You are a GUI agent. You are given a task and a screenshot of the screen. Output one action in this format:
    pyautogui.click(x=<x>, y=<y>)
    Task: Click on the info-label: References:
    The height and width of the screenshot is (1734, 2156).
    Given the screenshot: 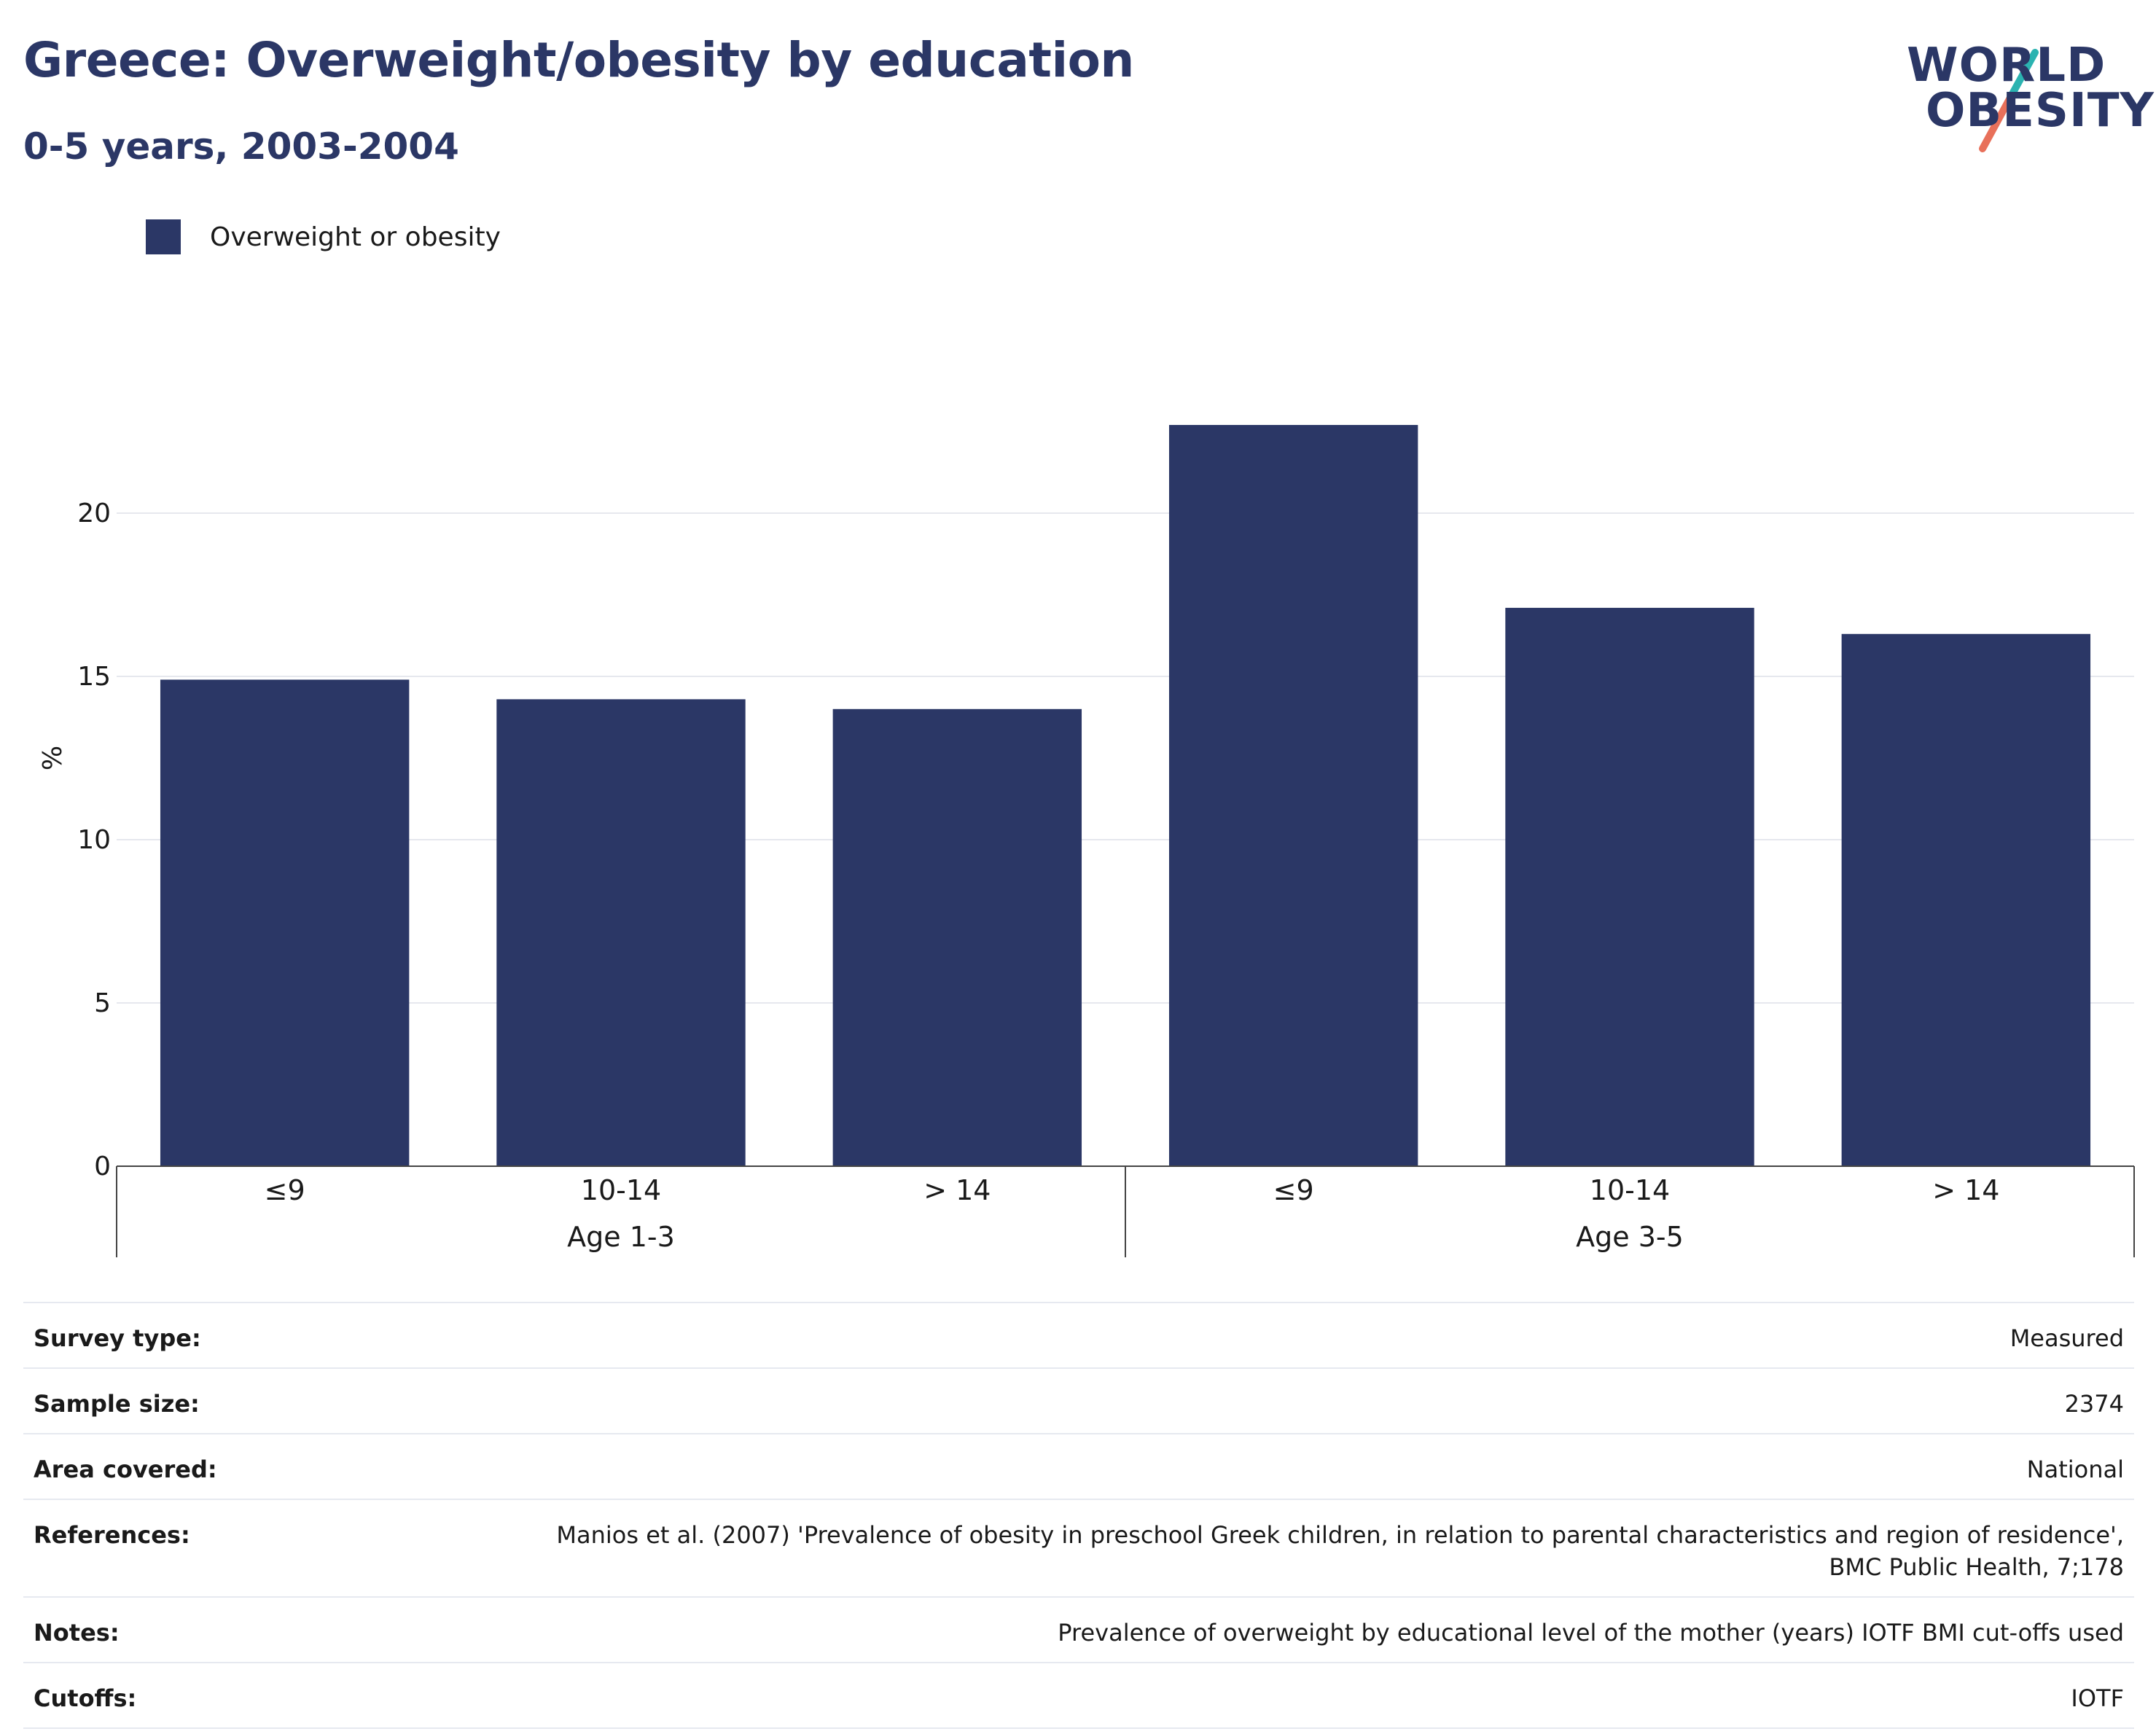 What is the action you would take?
    pyautogui.click(x=112, y=1535)
    